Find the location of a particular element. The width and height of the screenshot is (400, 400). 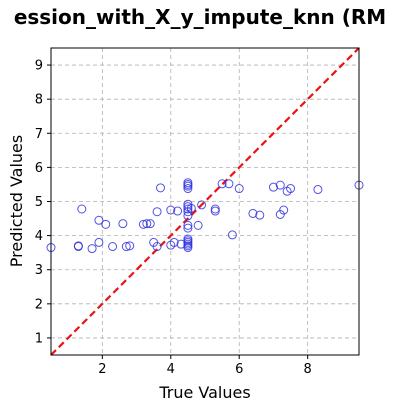

x-tick-label-1: 4 is located at coordinates (171, 369).